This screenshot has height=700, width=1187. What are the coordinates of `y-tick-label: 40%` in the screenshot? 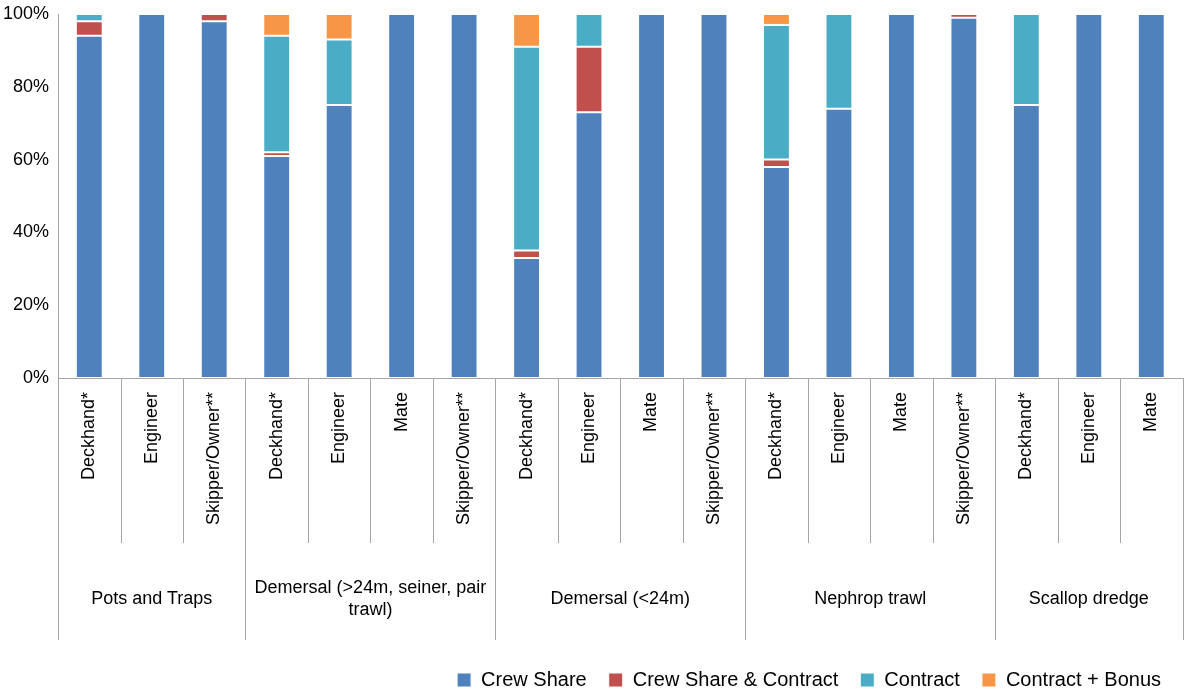 It's located at (31, 231).